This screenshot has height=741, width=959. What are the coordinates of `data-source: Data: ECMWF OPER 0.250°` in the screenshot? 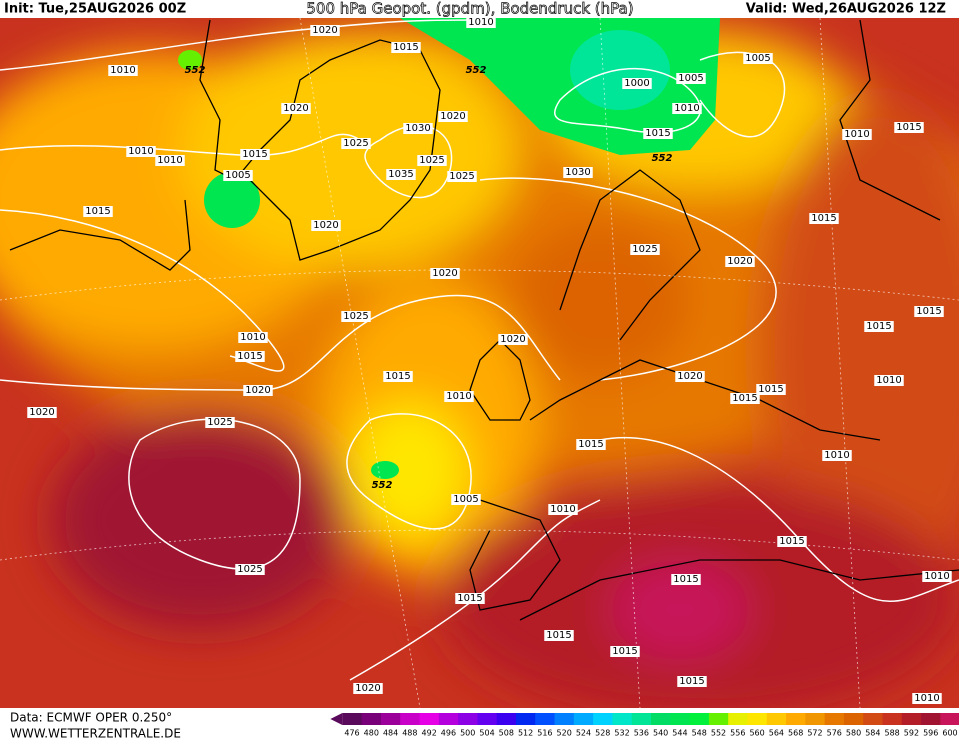 It's located at (91, 718).